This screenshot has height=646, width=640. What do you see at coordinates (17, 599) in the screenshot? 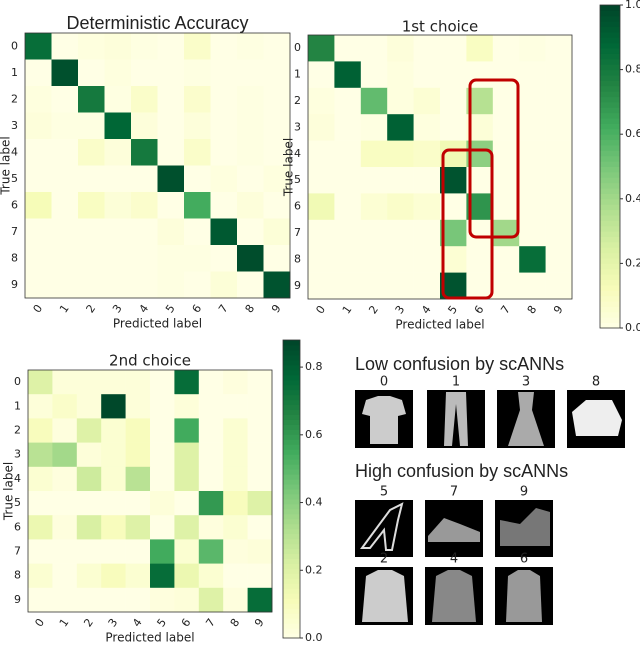
I see `y-tick-label: 9` at bounding box center [17, 599].